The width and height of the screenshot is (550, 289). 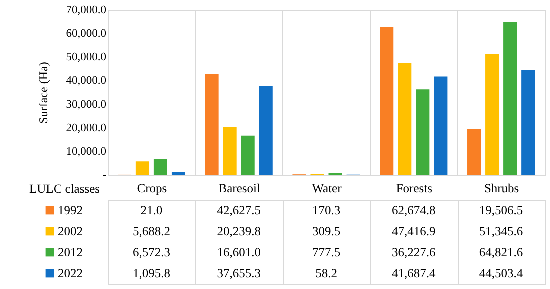 What do you see at coordinates (501, 253) in the screenshot?
I see `data-label: 64,821.6` at bounding box center [501, 253].